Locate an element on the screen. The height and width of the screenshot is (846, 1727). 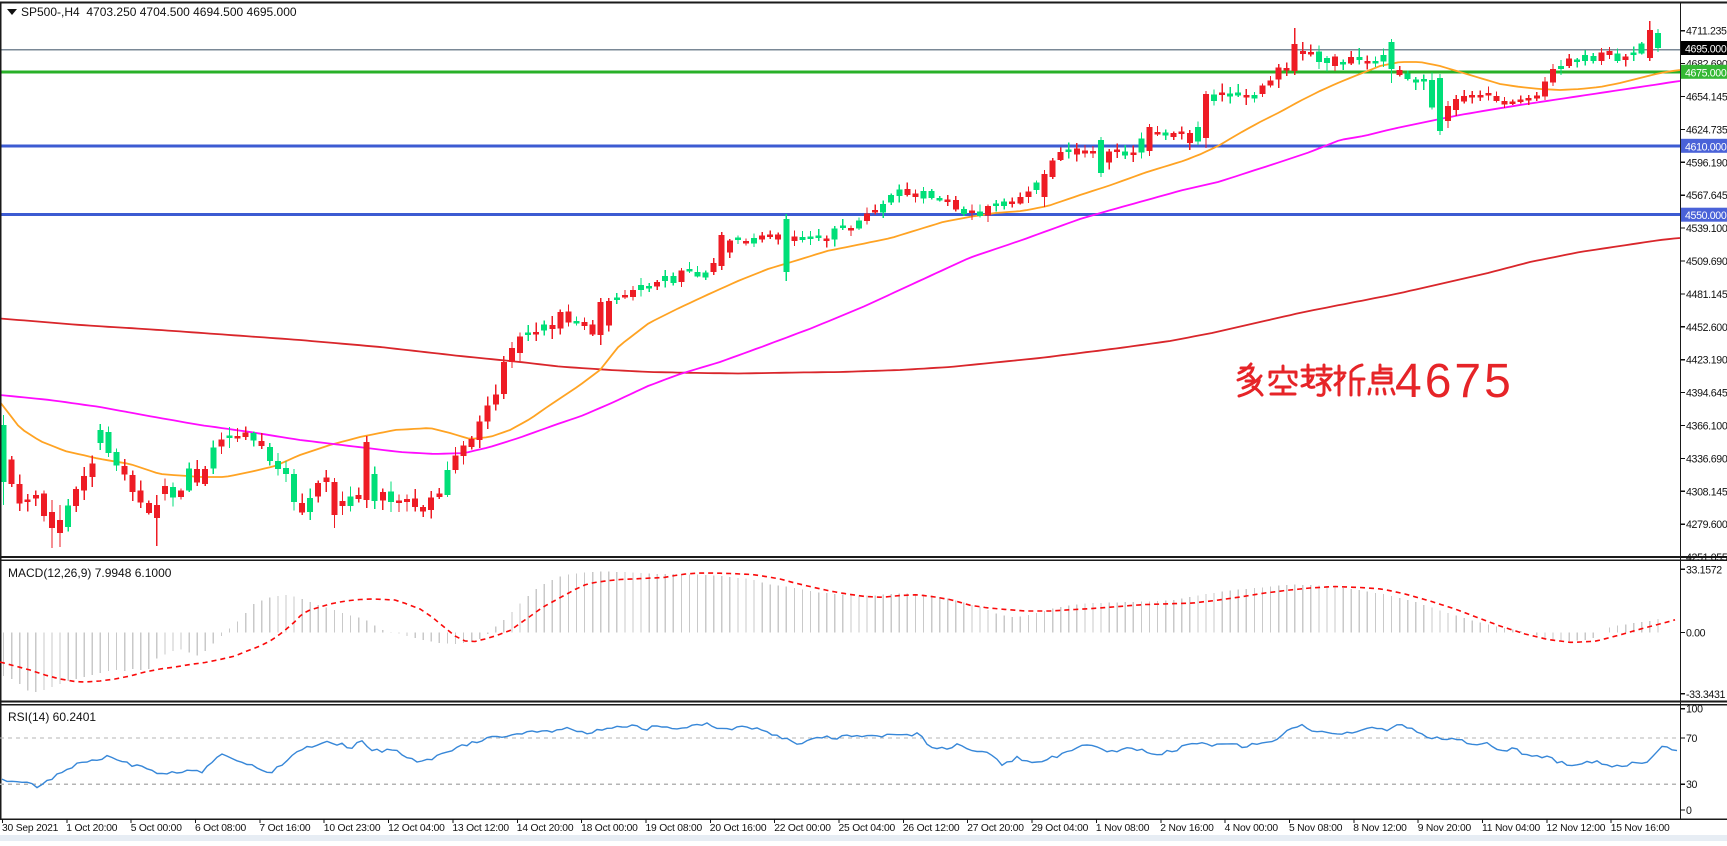
svg-text: 15 Nov 16:00 is located at coordinates (1640, 828).